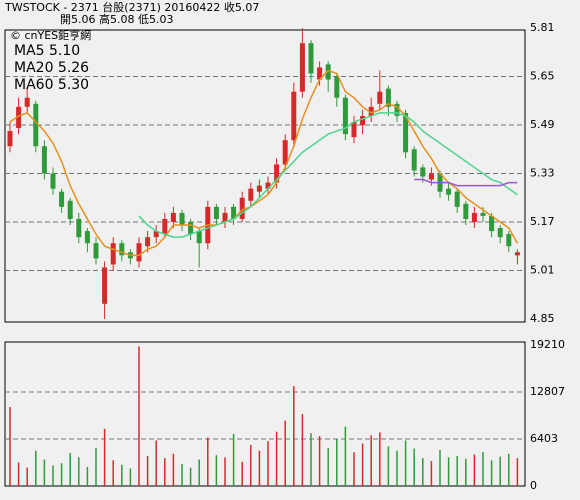  What do you see at coordinates (547, 344) in the screenshot?
I see `y-tick-label: 19210` at bounding box center [547, 344].